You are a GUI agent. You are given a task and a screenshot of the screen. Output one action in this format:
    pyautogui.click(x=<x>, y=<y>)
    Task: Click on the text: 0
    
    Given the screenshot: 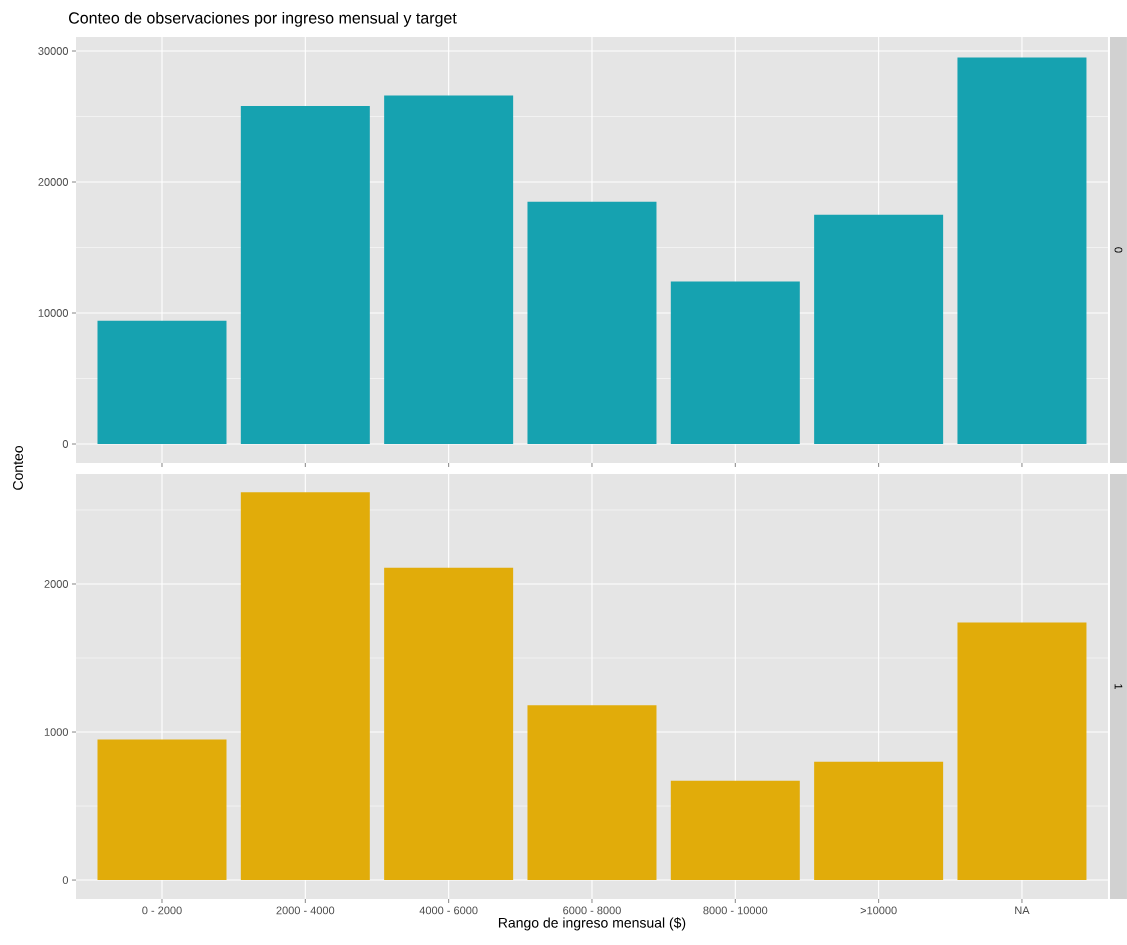 What is the action you would take?
    pyautogui.click(x=1118, y=250)
    